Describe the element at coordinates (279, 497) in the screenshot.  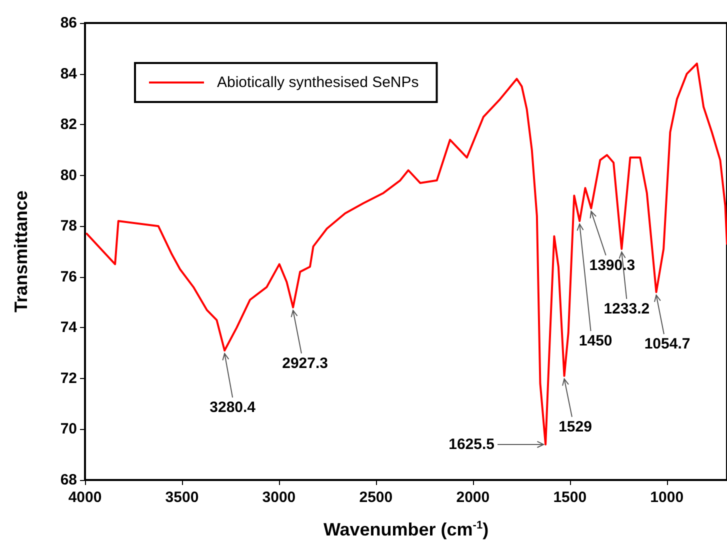
I see `x-tick-label: 3000` at that location.